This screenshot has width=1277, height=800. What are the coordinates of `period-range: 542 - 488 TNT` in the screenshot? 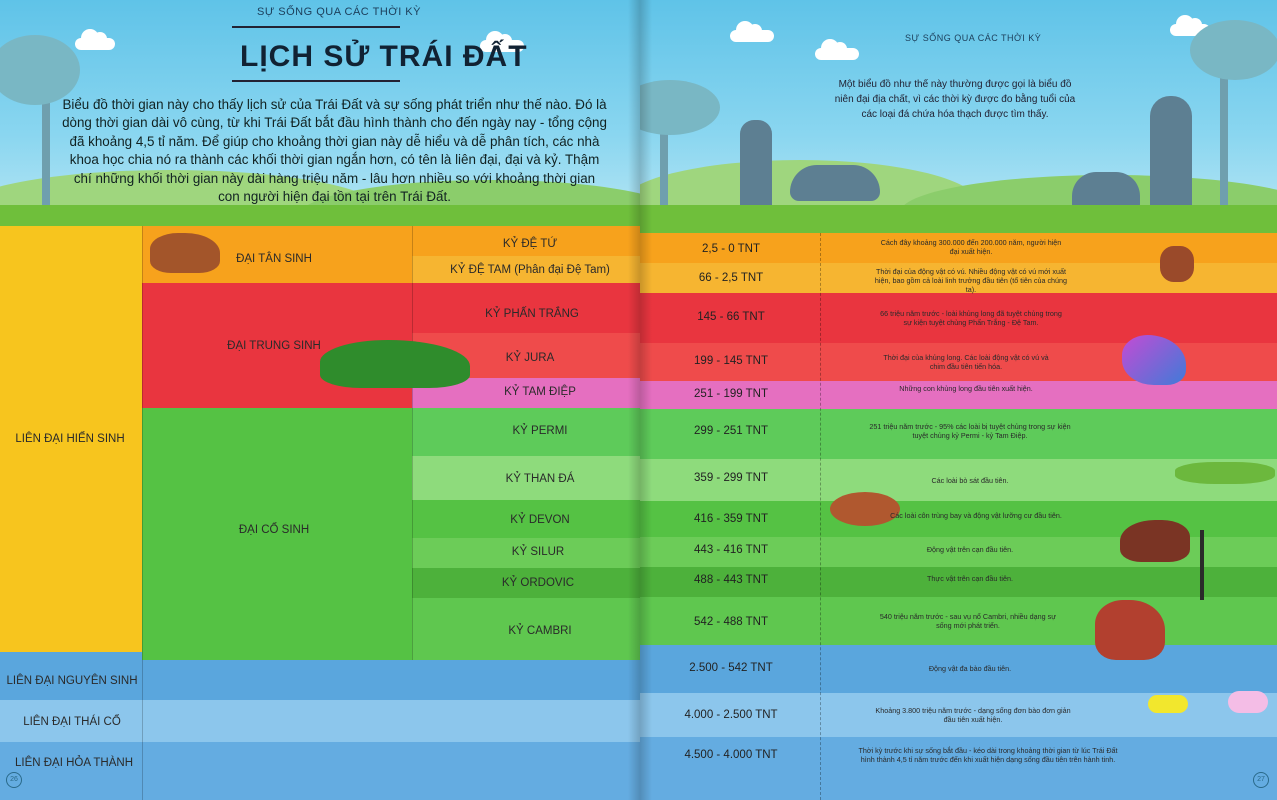 It's located at (731, 622).